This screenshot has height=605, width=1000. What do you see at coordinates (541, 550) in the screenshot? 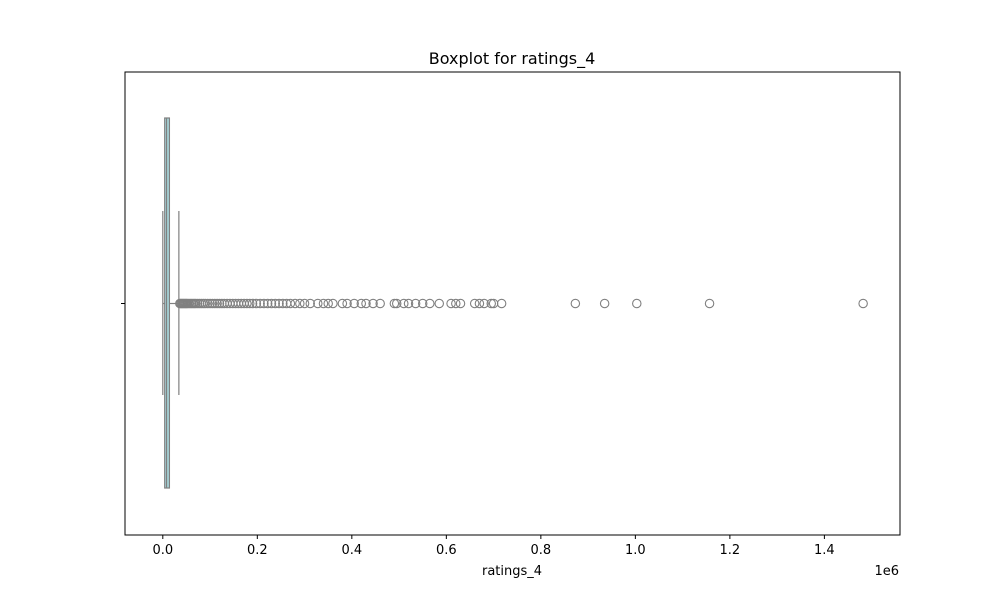
I see `x-tick-label: 0.8` at bounding box center [541, 550].